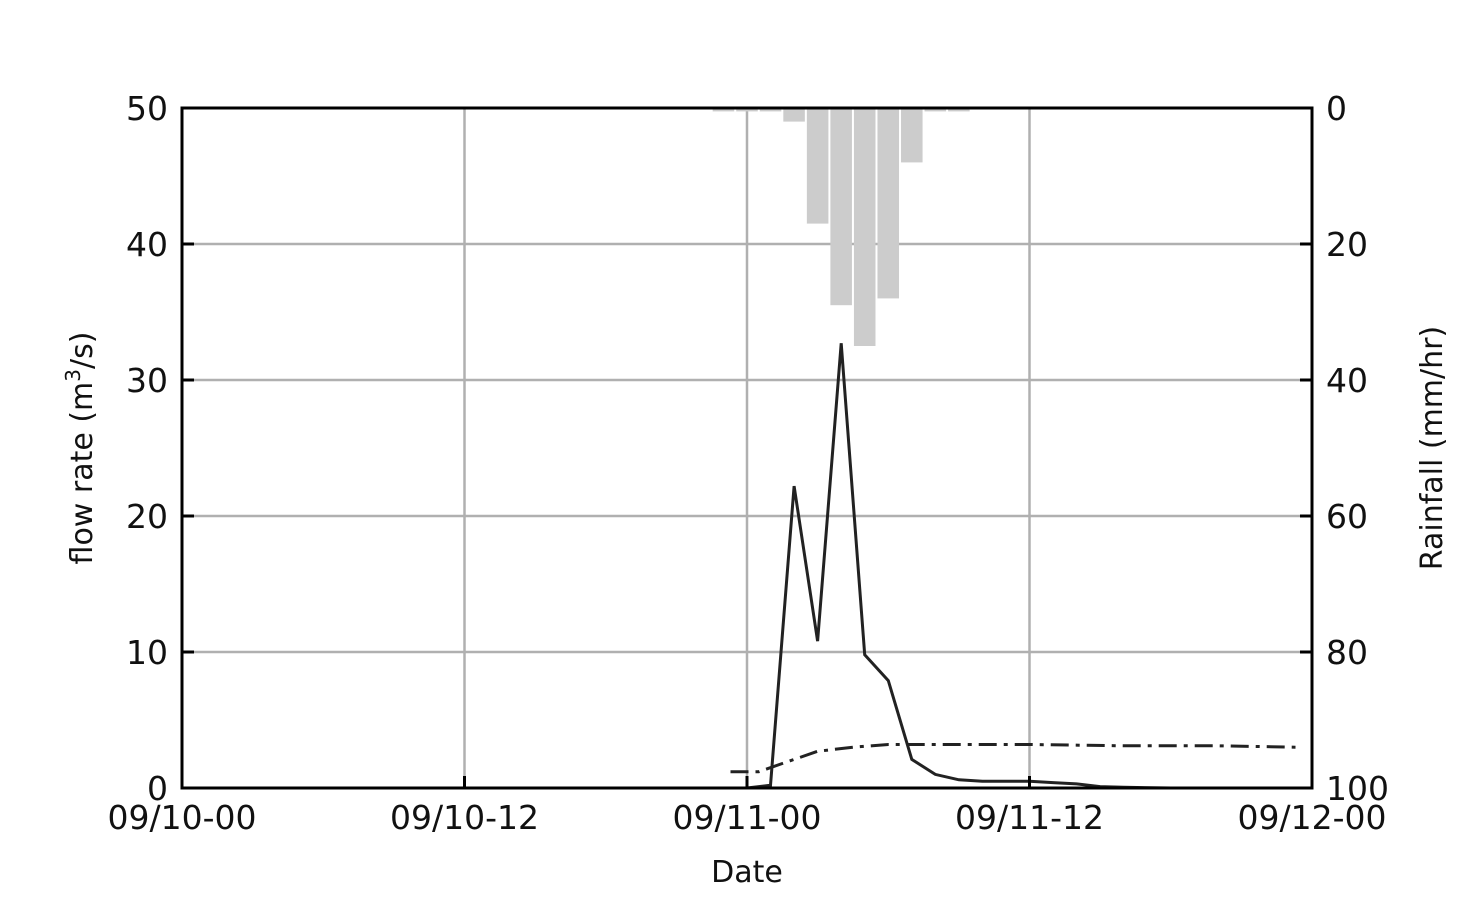 Image resolution: width=1458 pixels, height=900 pixels. I want to click on series-line-dashdot, so click(1013, 758).